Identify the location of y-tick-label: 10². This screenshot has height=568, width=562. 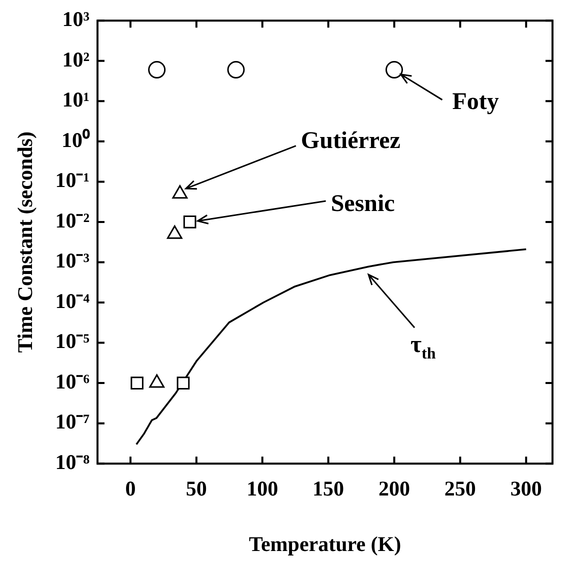
(76, 59).